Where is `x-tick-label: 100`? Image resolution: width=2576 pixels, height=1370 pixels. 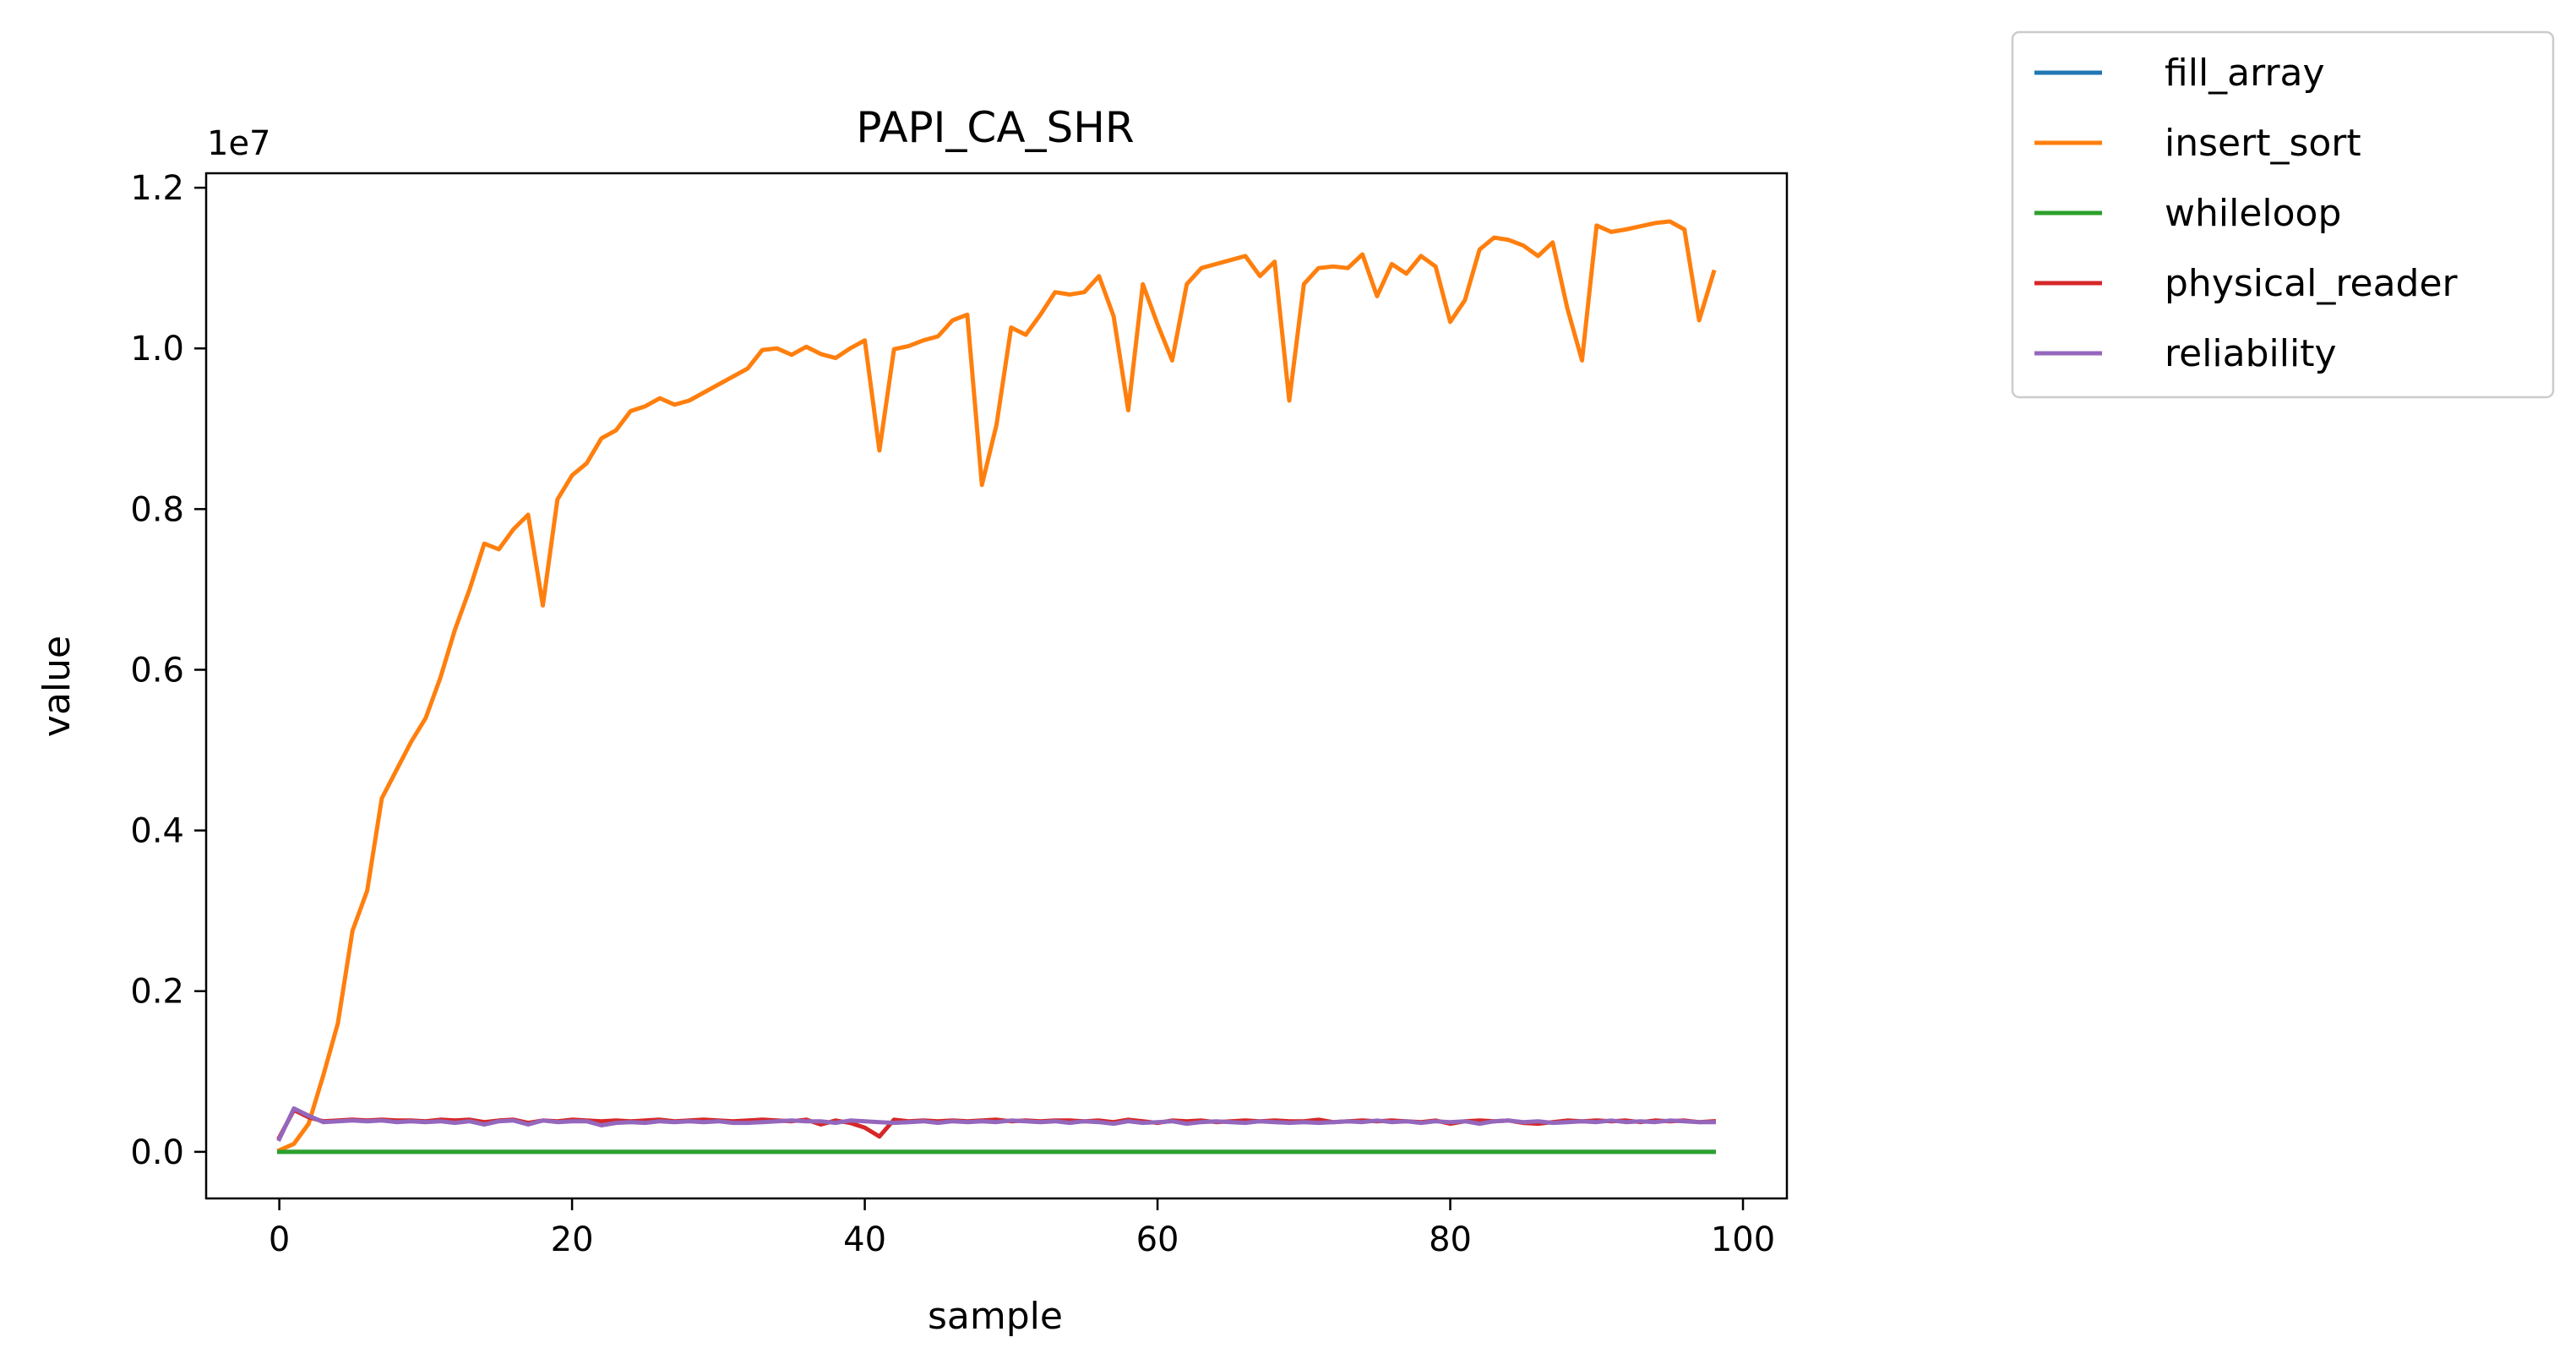
x-tick-label: 100 is located at coordinates (1743, 1239).